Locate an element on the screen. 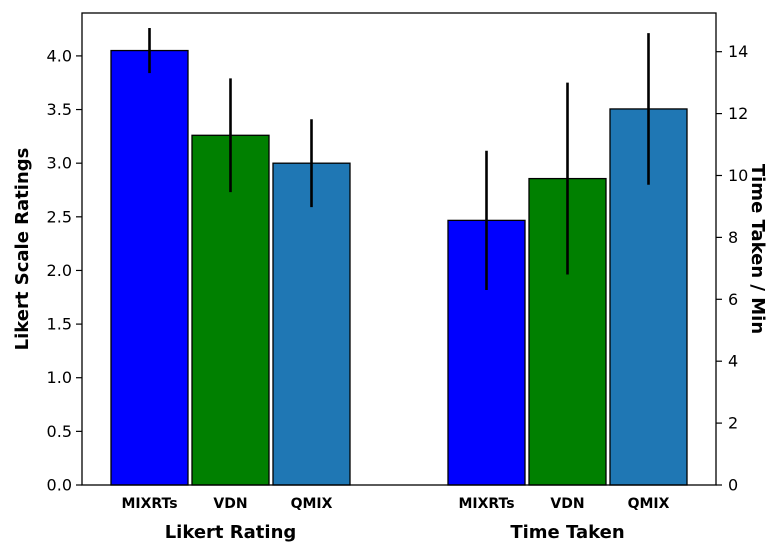 This screenshot has height=556, width=781. left-axis: 0.0 0.5 1.0 1.5 2.0 2.5 3.0 3.5 4.0 is located at coordinates (64, 270).